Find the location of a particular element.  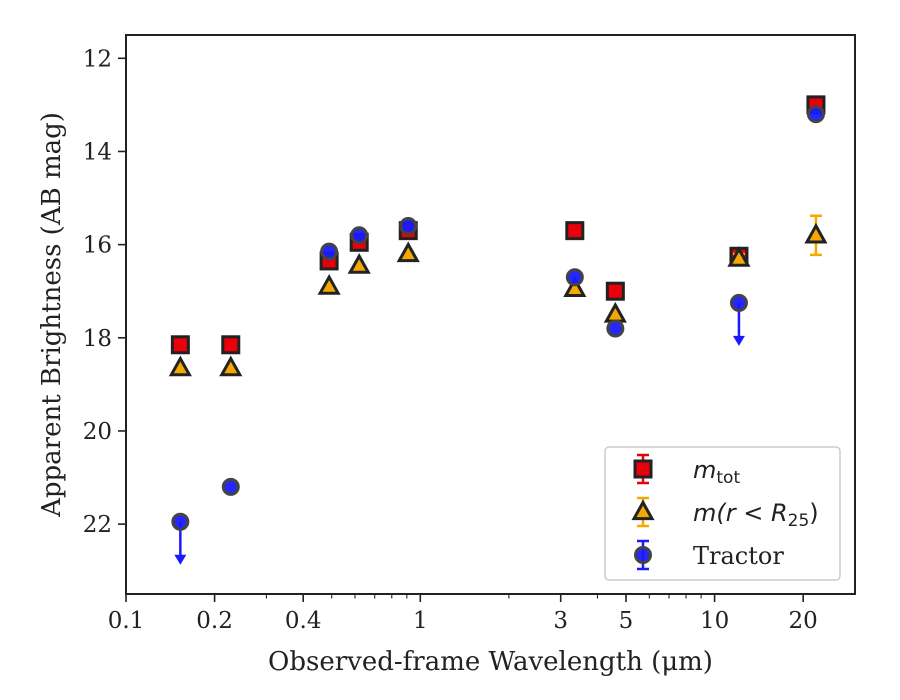

y-axis-label: Apparent Brightness (AB mag) is located at coordinates (52, 315).